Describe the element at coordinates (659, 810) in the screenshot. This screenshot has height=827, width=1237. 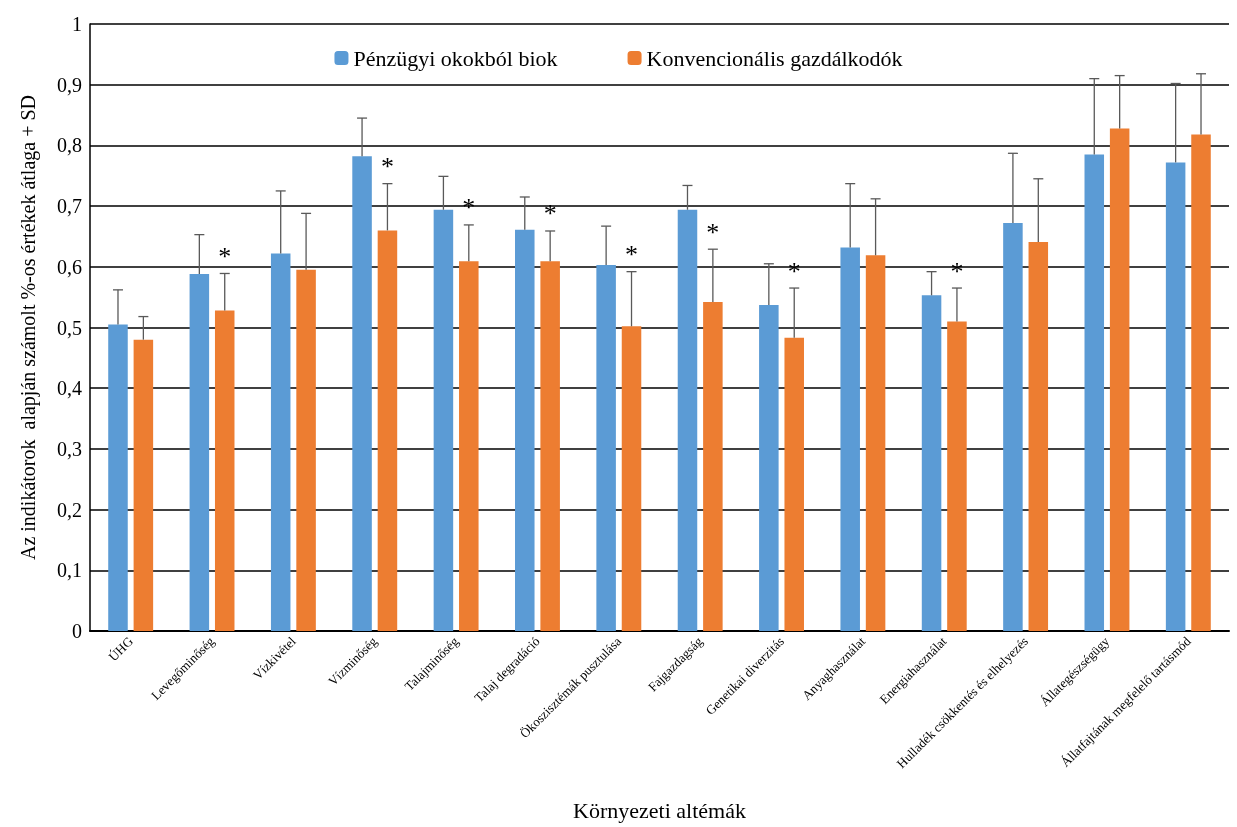
I see `x-axis-title: Környezeti altémák` at that location.